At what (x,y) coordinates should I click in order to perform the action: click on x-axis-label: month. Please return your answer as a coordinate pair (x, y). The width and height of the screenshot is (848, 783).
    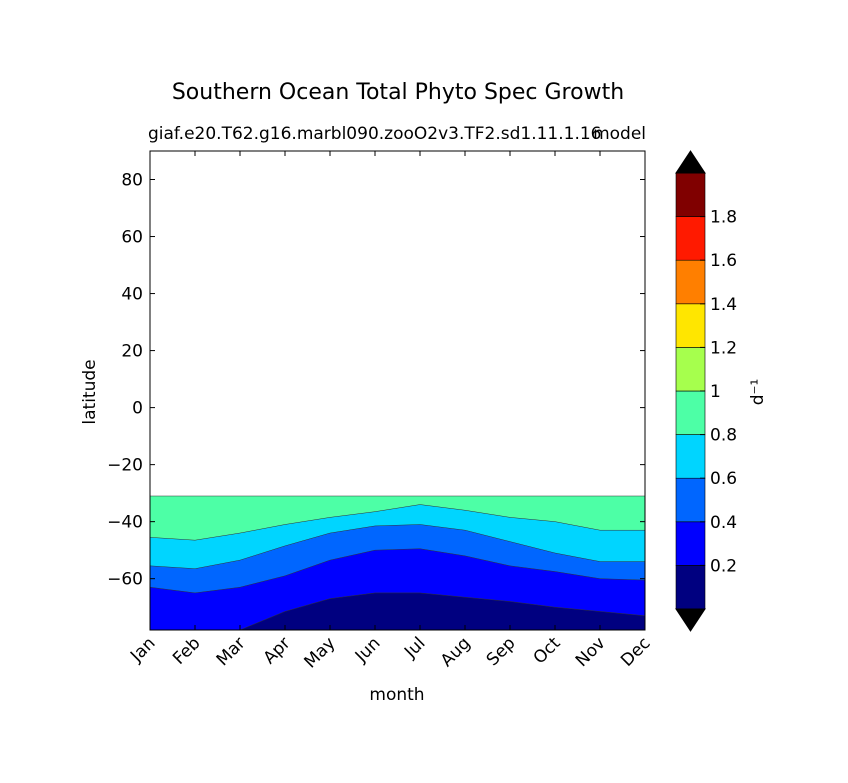
    Looking at the image, I should click on (396, 695).